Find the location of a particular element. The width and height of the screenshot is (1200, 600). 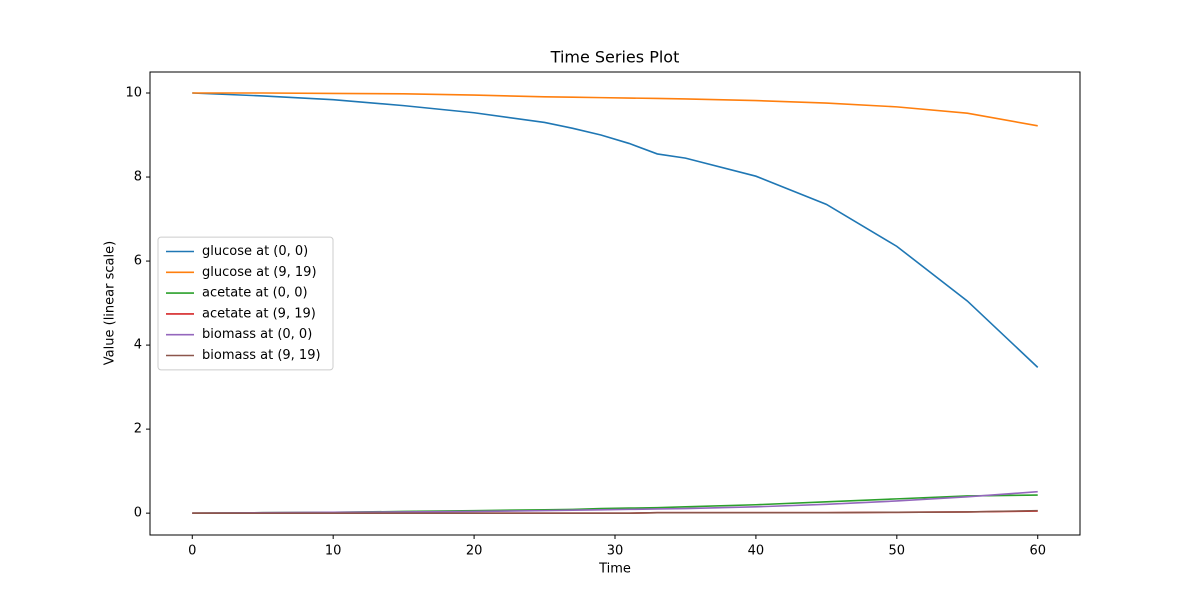

x-tick-label: 10 is located at coordinates (333, 551).